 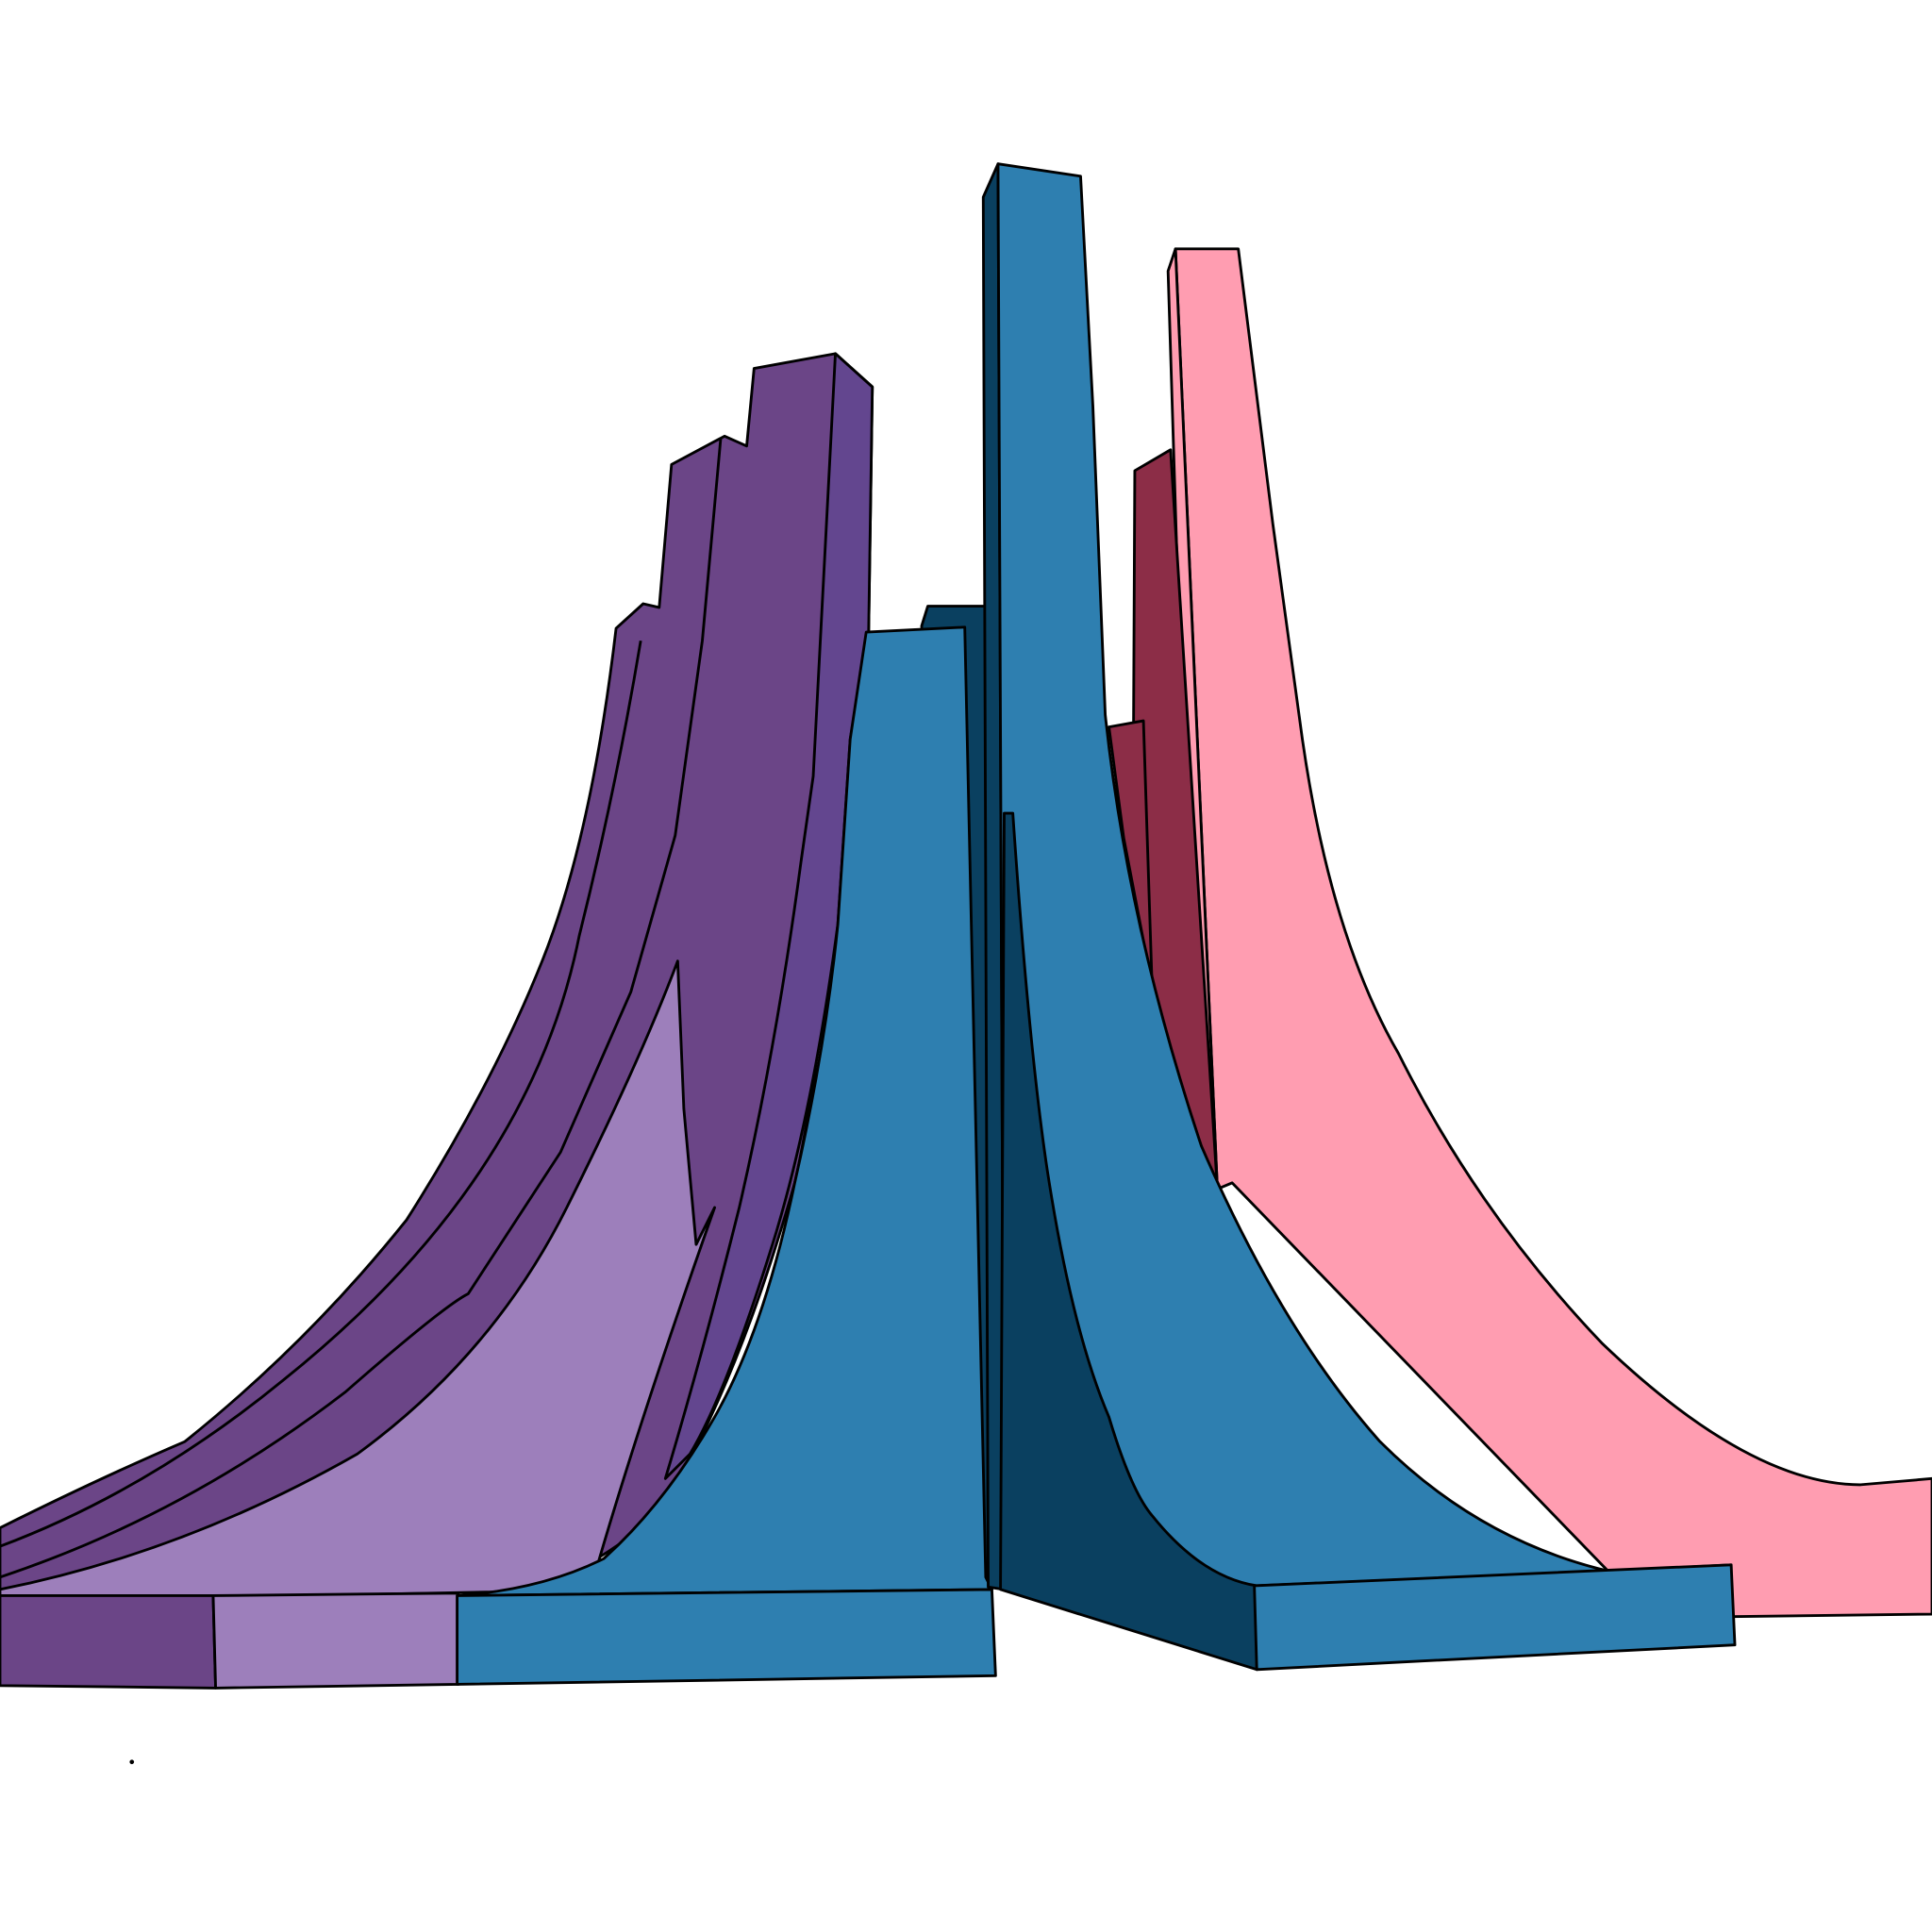 What do you see at coordinates (336, 1640) in the screenshot?
I see `light-purple-slab` at bounding box center [336, 1640].